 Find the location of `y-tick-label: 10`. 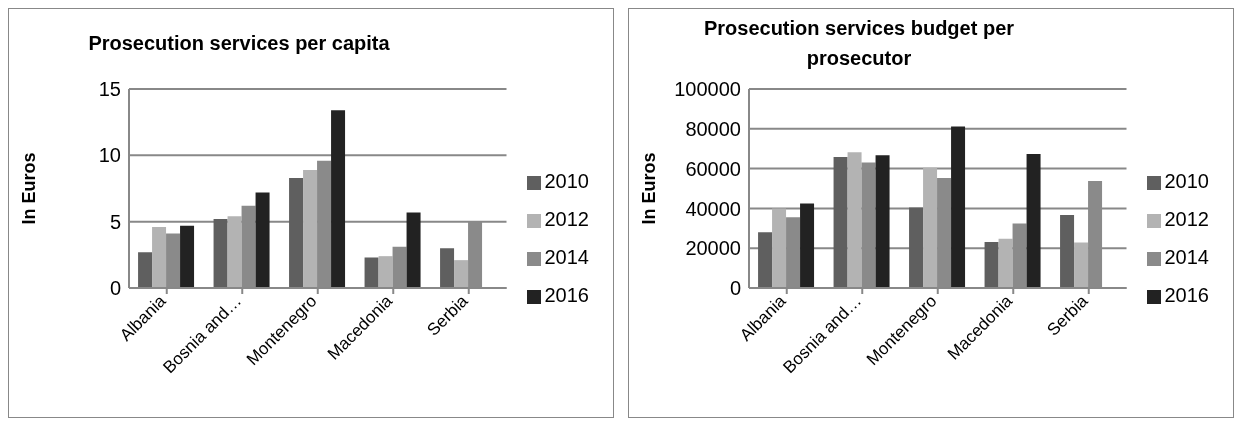

y-tick-label: 10 is located at coordinates (109, 155).